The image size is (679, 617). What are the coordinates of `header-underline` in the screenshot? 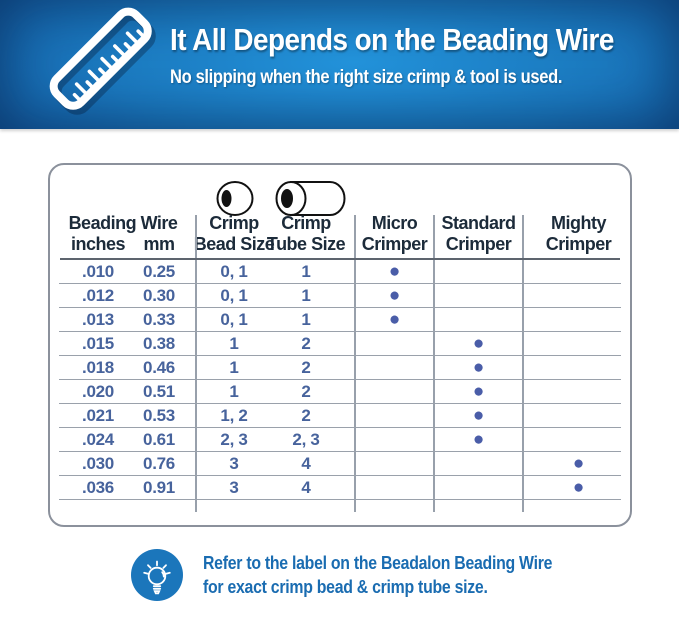 It's located at (340, 259).